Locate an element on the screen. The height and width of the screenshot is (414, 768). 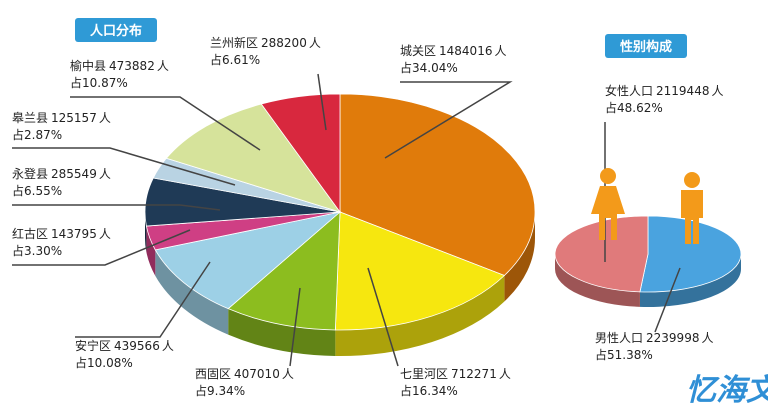
slice-label: 皋兰县 125157 人 is located at coordinates (61, 117).